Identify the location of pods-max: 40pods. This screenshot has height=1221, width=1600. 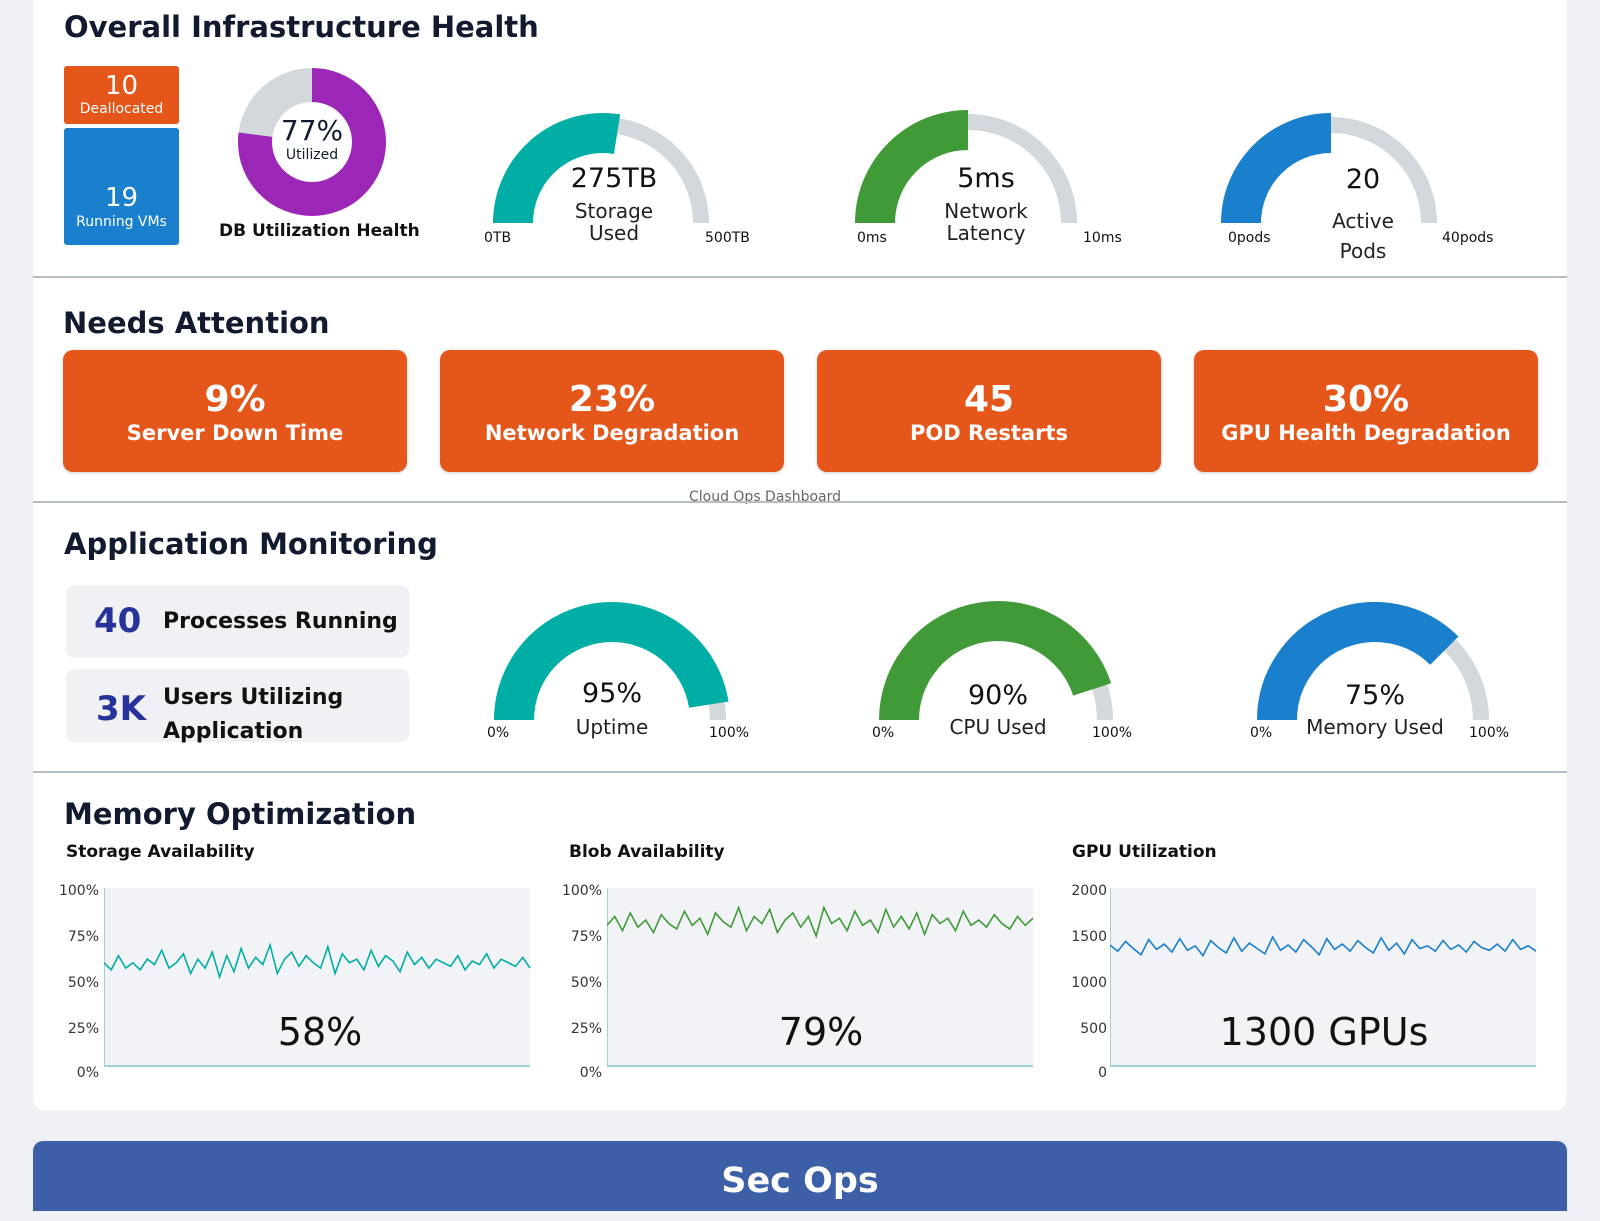
(1468, 238).